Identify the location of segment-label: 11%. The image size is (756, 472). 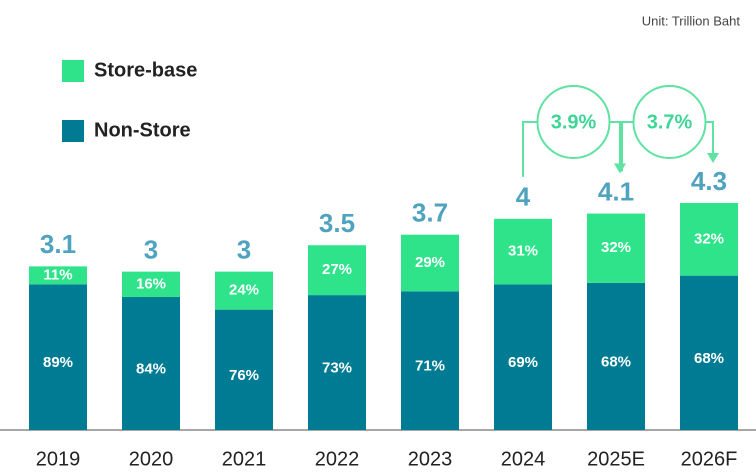
(57, 274).